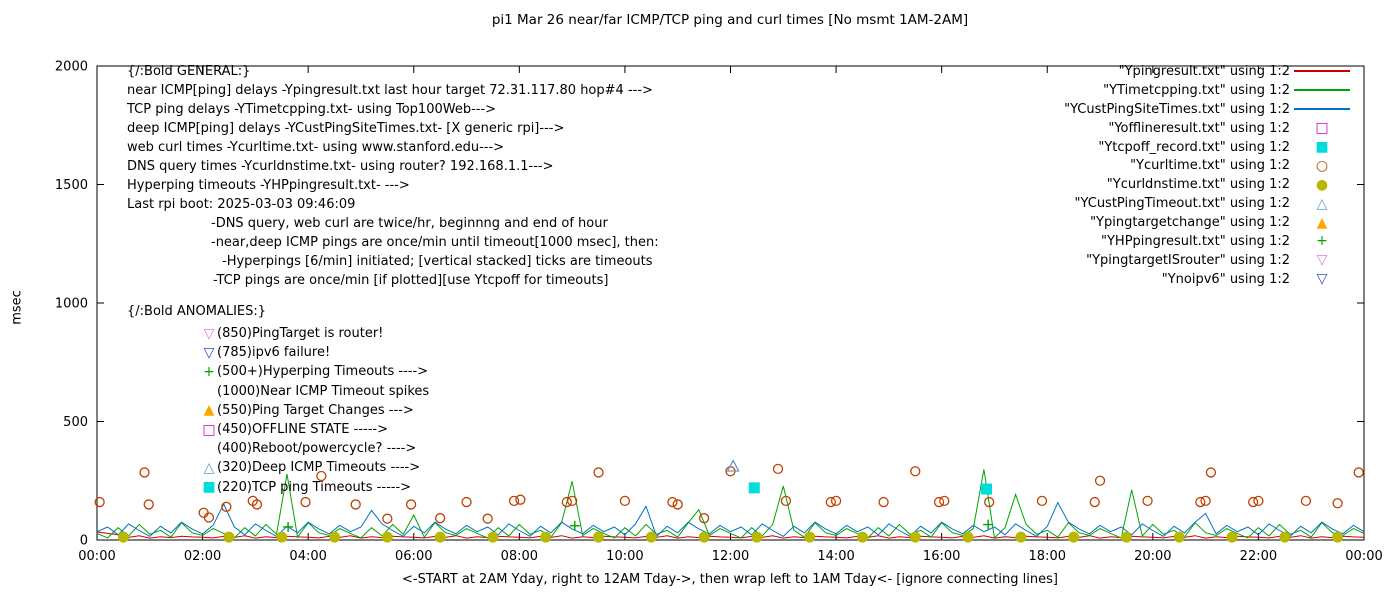  What do you see at coordinates (624, 556) in the screenshot?
I see `x-tick-label: 10:00` at bounding box center [624, 556].